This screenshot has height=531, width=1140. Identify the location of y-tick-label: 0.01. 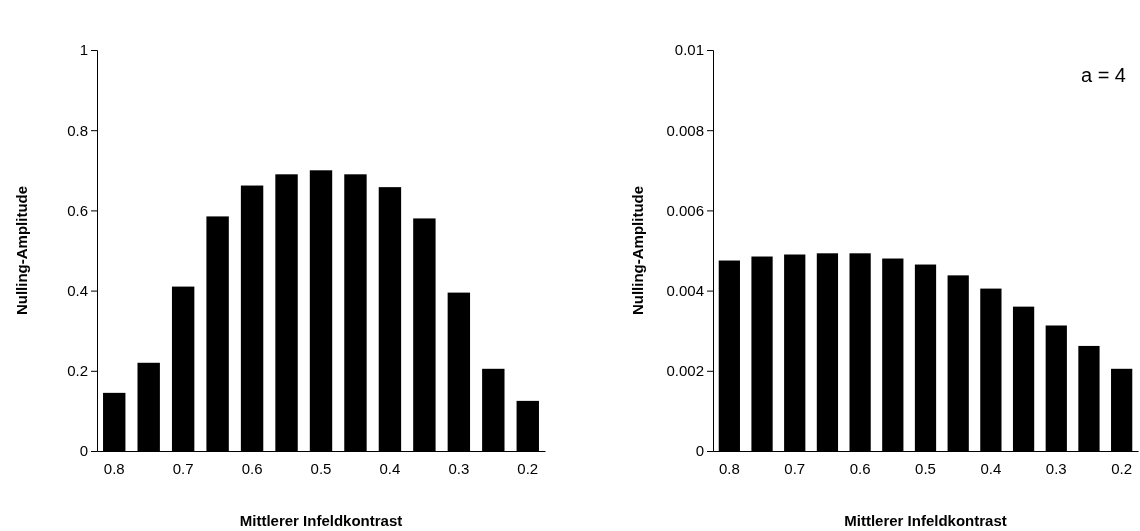
(689, 50).